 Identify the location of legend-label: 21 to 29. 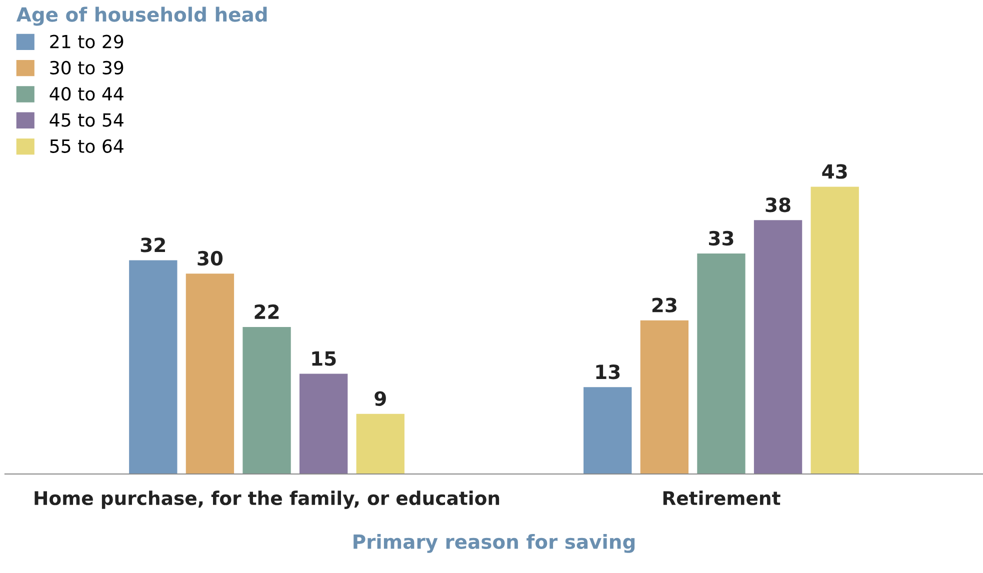
(87, 41).